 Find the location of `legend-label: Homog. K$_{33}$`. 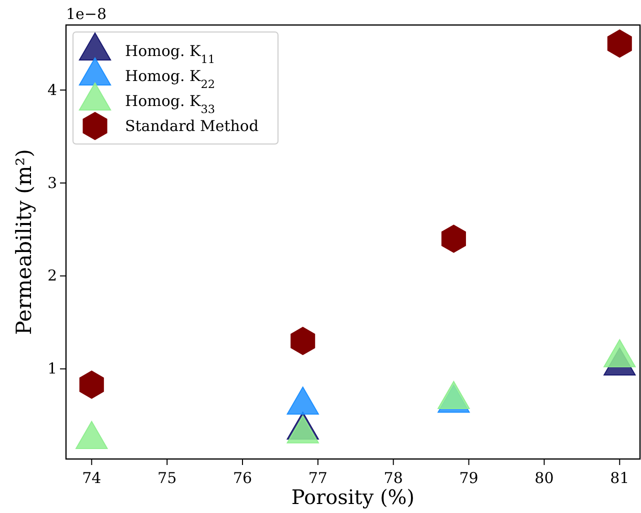

legend-label: Homog. K$_{33}$ is located at coordinates (170, 104).